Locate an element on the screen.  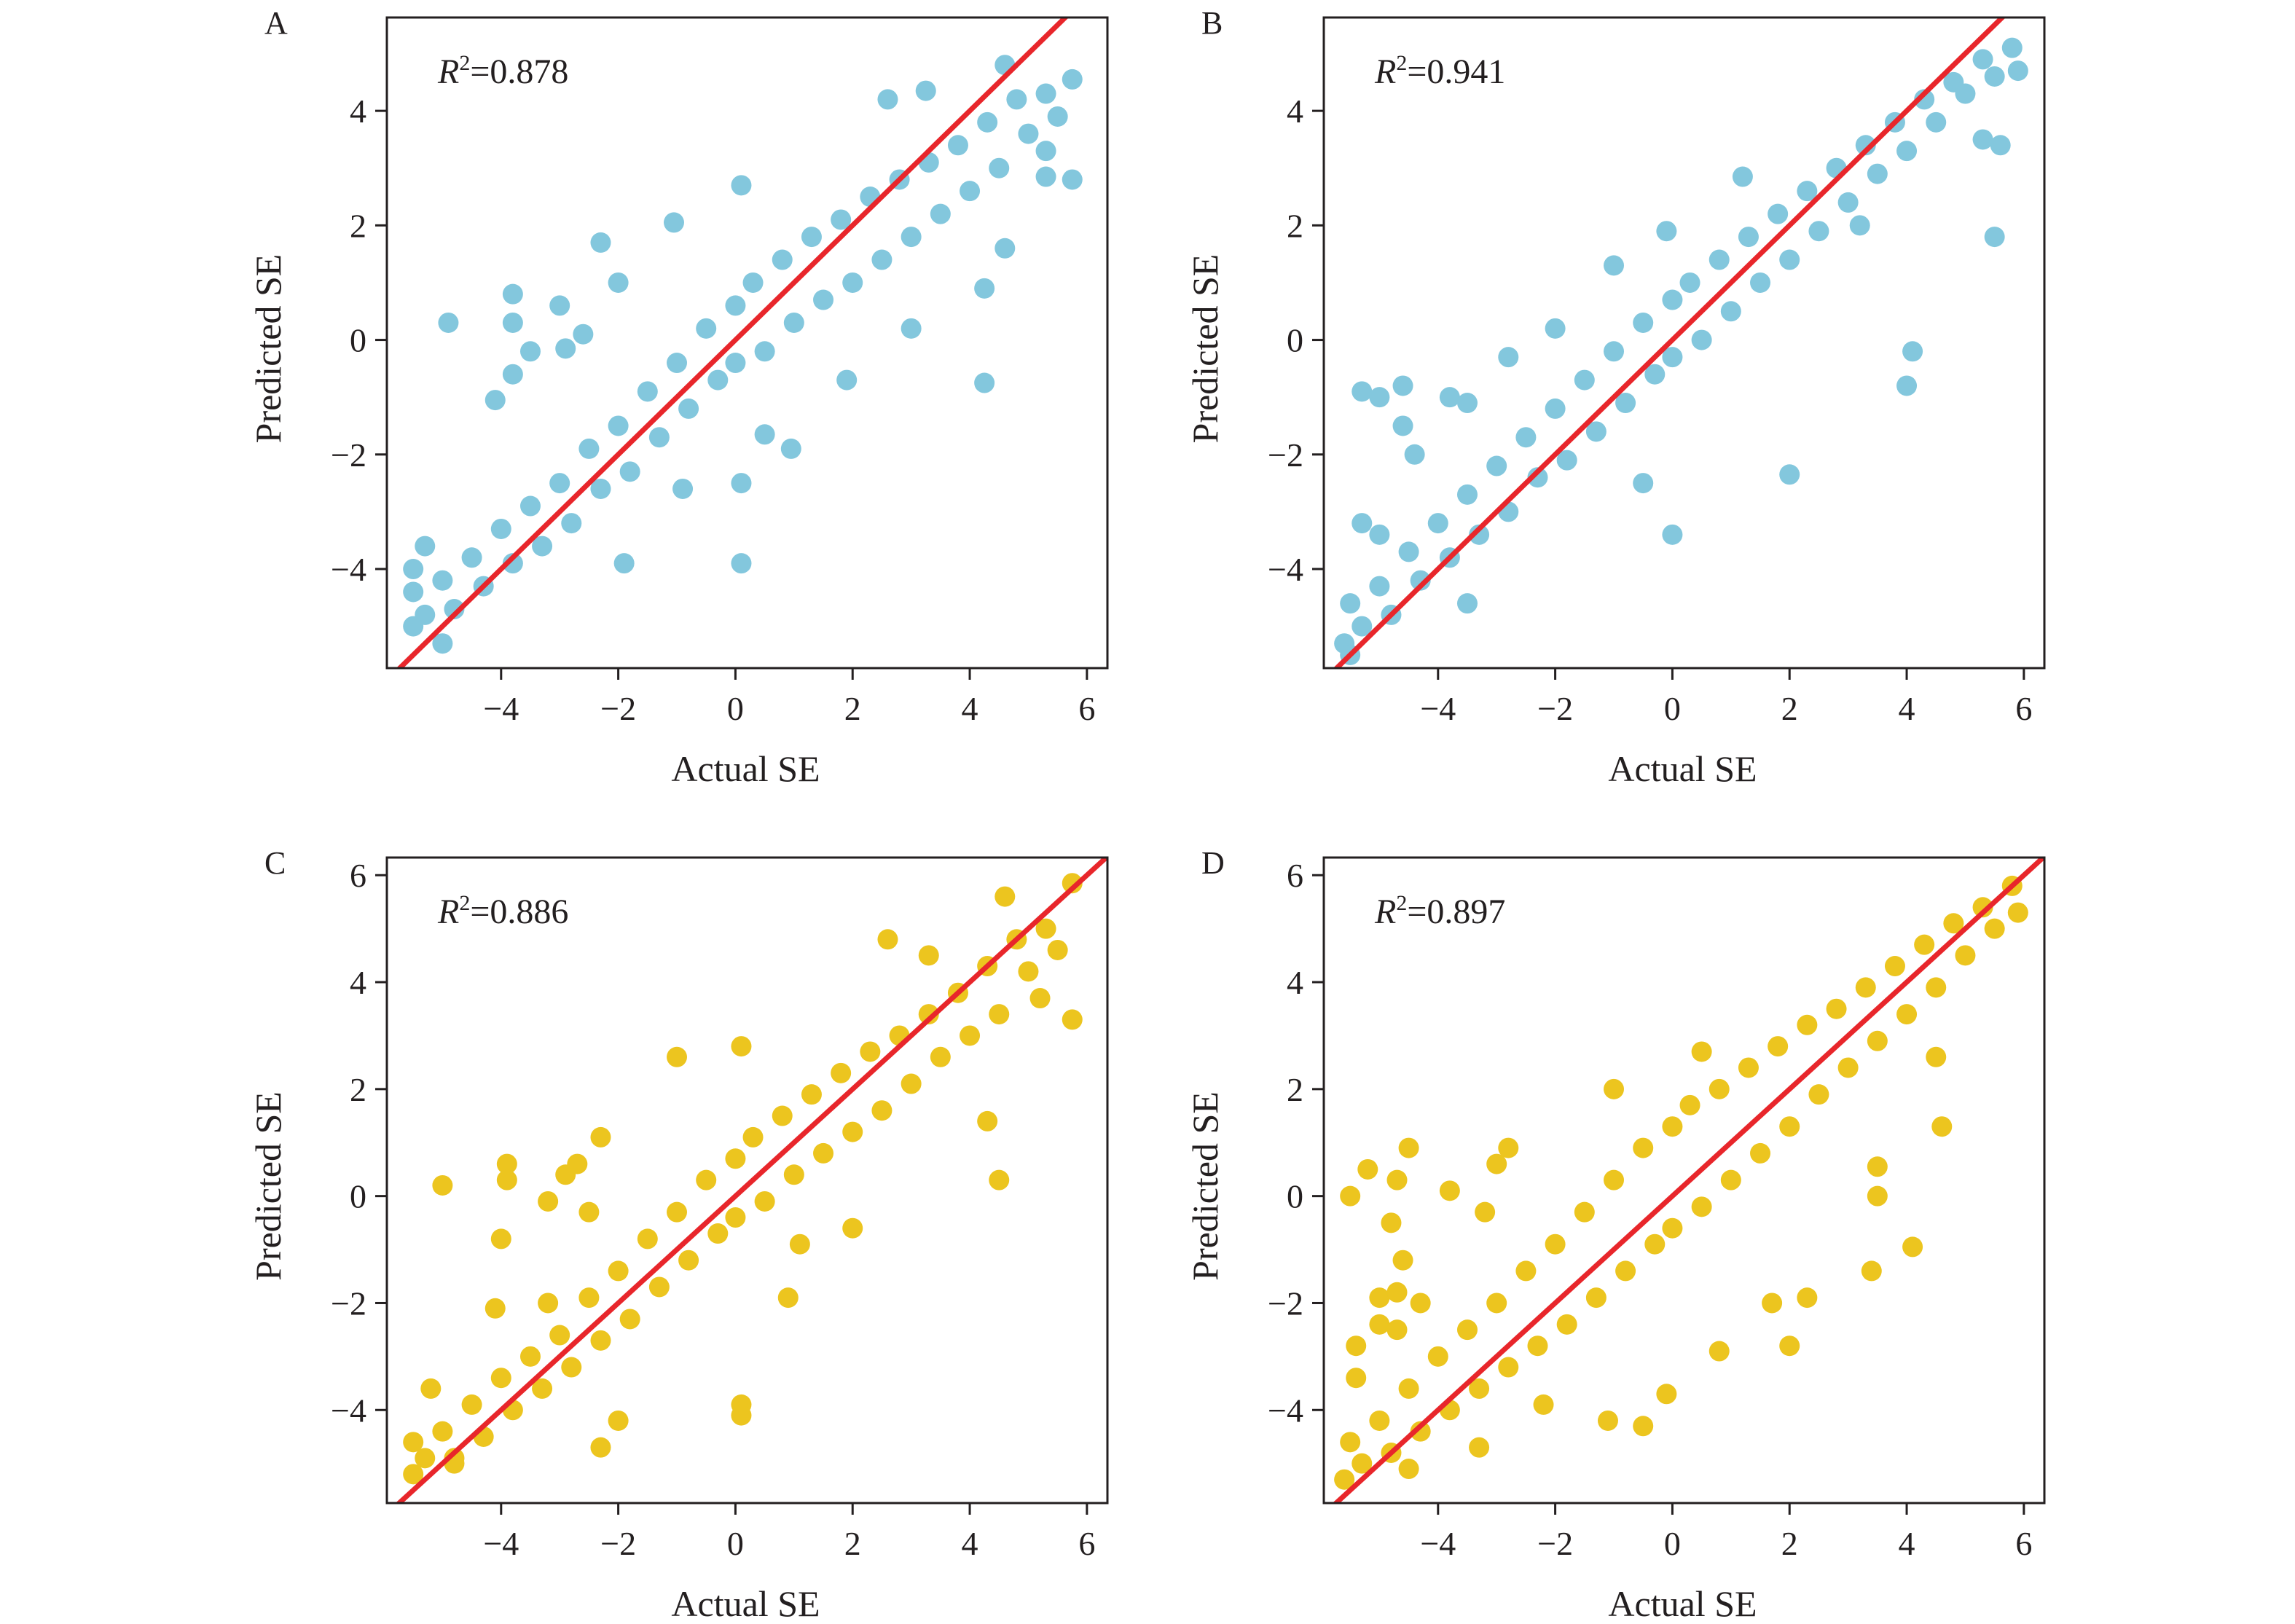
x-tick-label: −4 is located at coordinates (501, 1543).